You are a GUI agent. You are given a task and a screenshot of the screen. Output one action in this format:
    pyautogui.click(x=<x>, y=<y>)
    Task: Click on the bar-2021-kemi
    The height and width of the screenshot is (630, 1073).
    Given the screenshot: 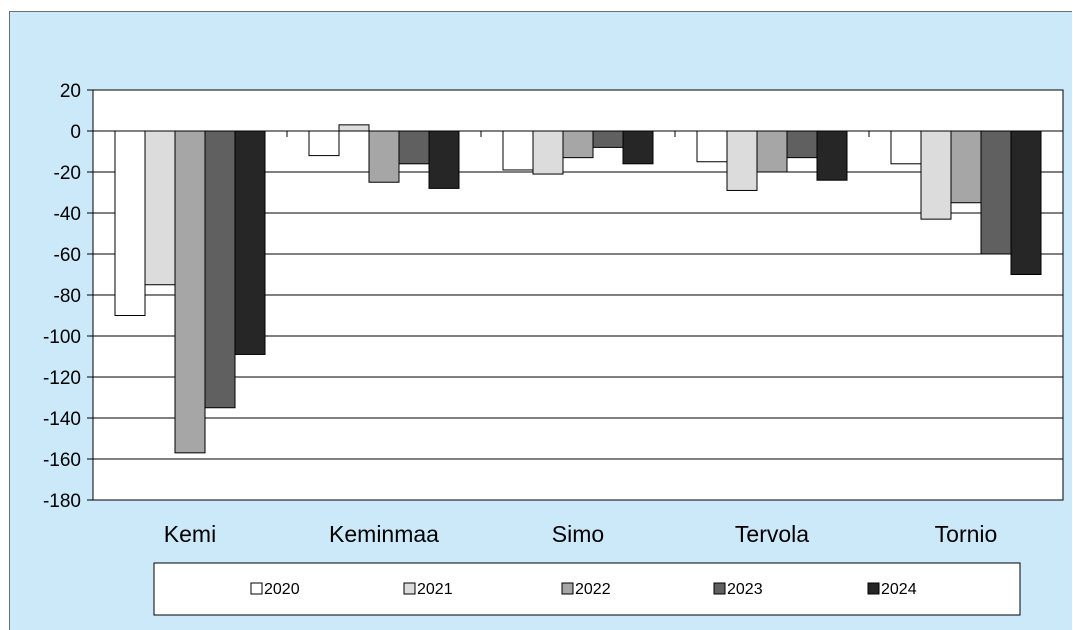 What is the action you would take?
    pyautogui.click(x=160, y=208)
    